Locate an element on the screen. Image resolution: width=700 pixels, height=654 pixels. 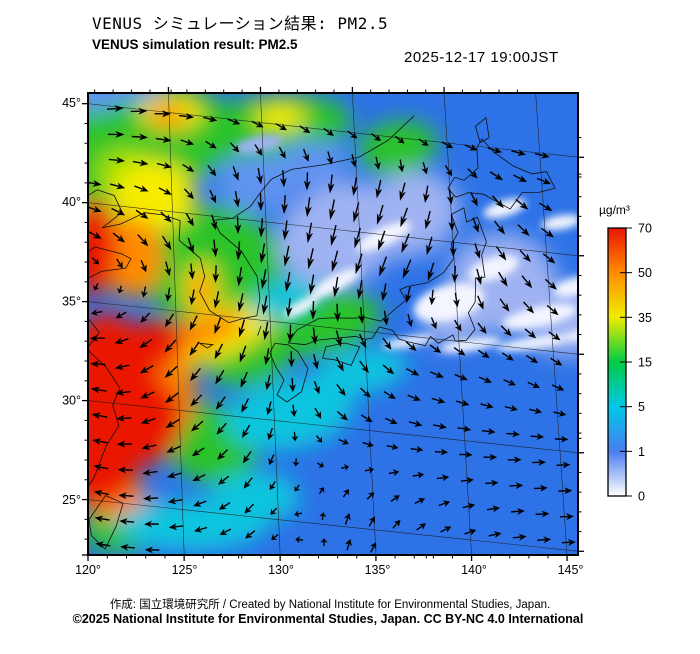
lon-tick-label: 125° is located at coordinates (185, 570).